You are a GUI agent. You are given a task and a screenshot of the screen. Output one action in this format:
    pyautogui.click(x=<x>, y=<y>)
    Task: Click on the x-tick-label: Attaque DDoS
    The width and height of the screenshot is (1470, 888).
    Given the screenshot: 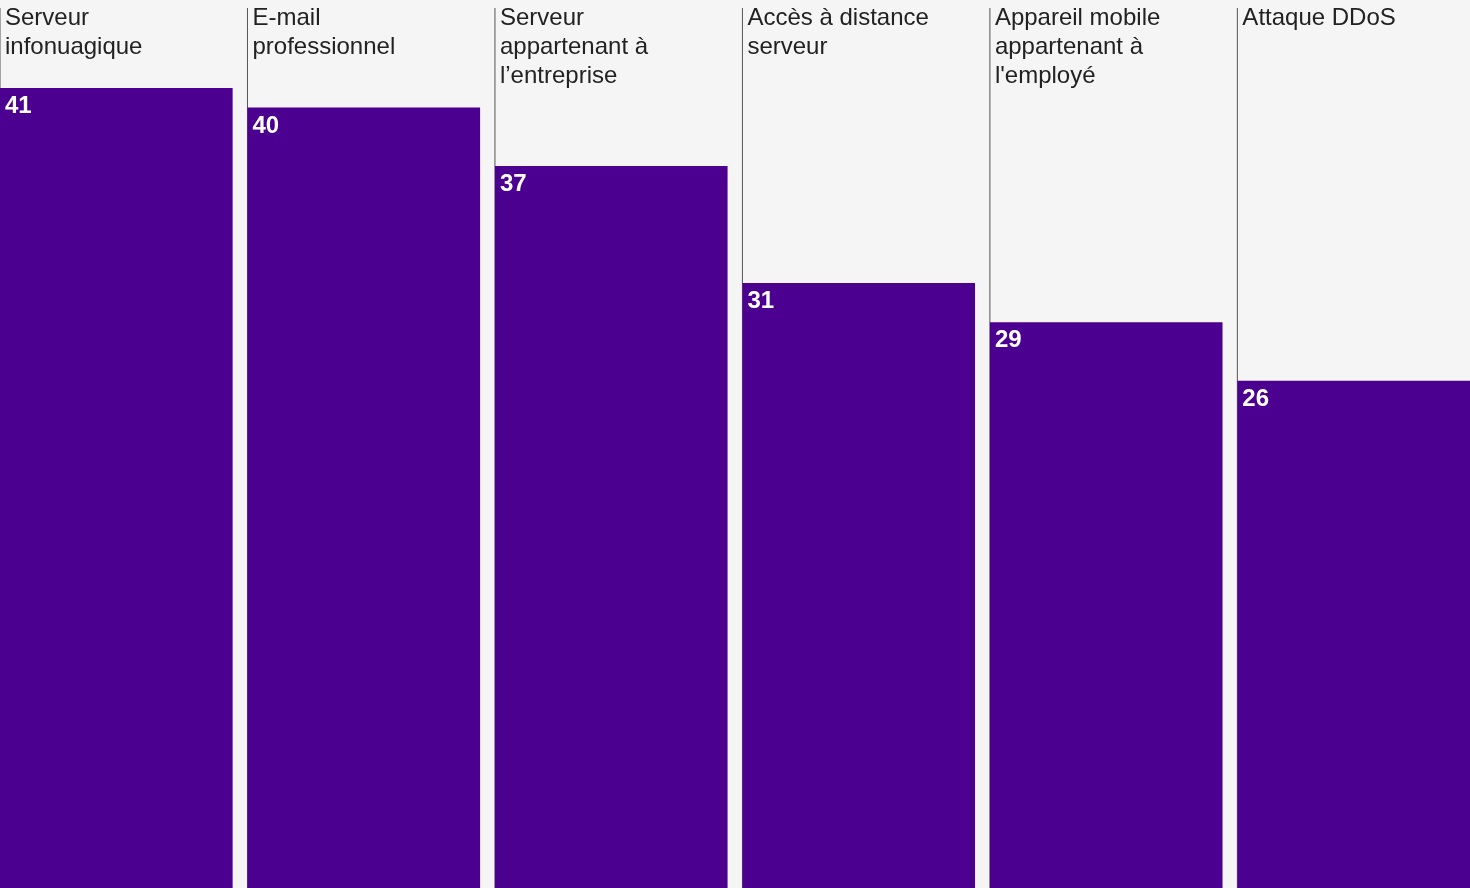 What is the action you would take?
    pyautogui.click(x=1319, y=16)
    